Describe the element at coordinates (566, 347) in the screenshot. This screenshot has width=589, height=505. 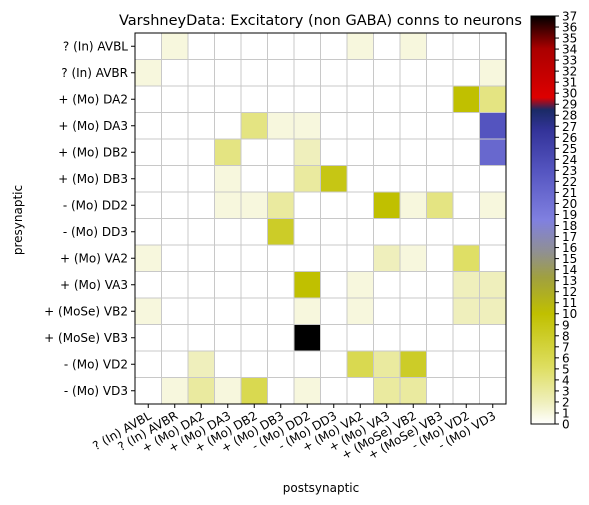
I see `colorbar-tick-label: 7` at that location.